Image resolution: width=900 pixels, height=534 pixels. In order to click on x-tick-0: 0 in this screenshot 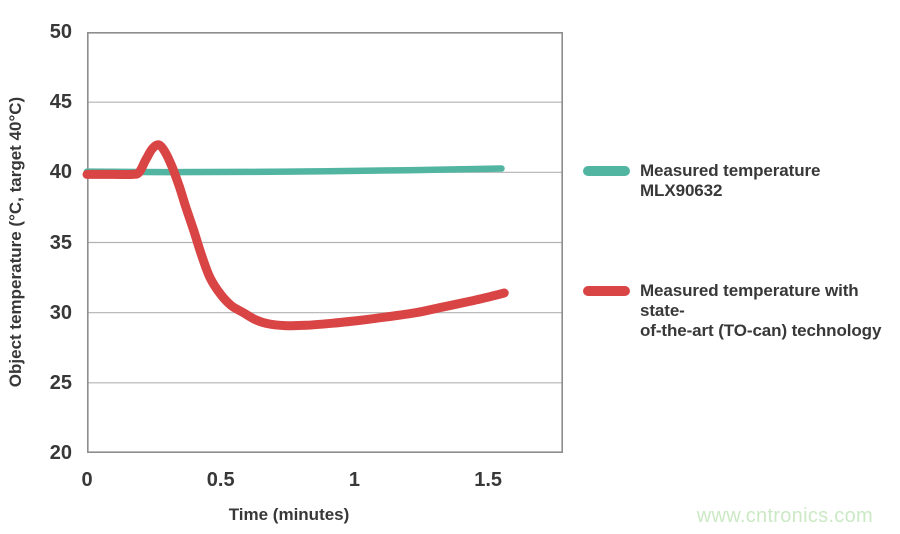, I will do `click(87, 480)`.